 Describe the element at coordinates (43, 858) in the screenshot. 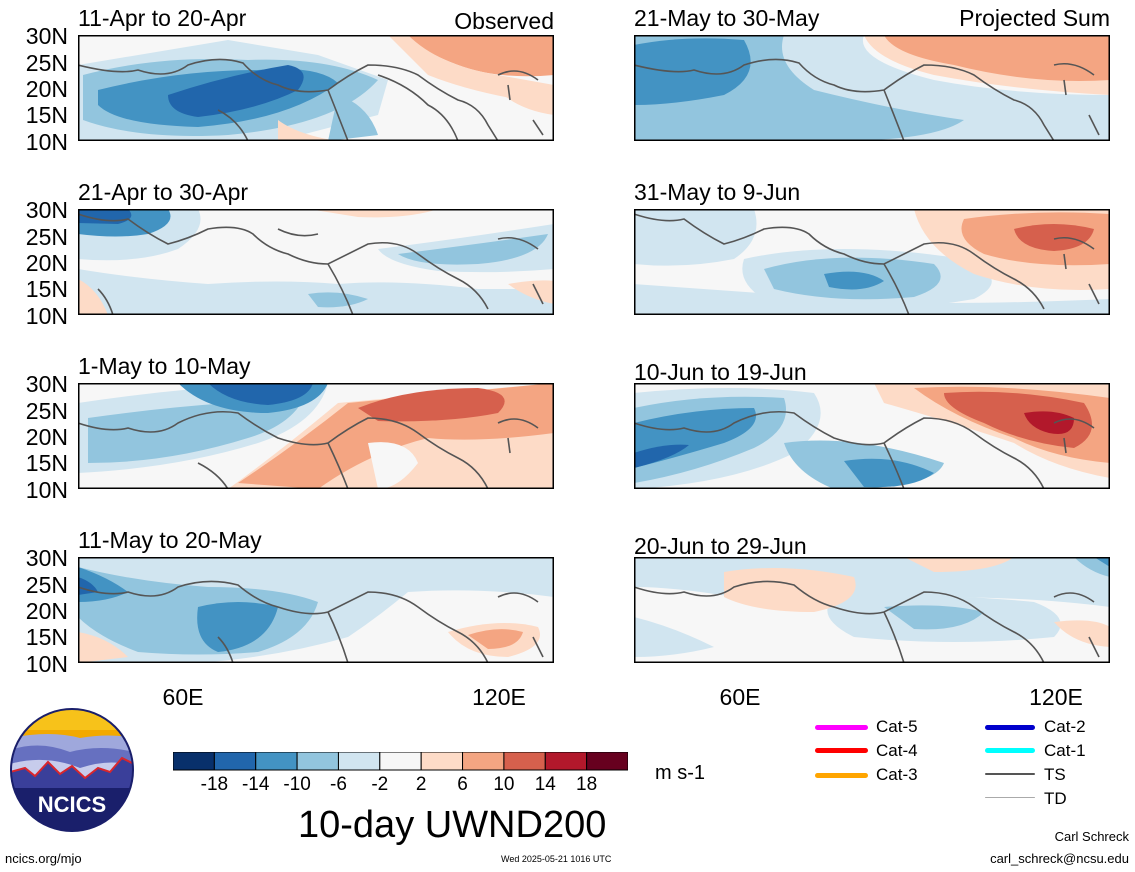

I see `footer-url: ncics.org/mjo` at that location.